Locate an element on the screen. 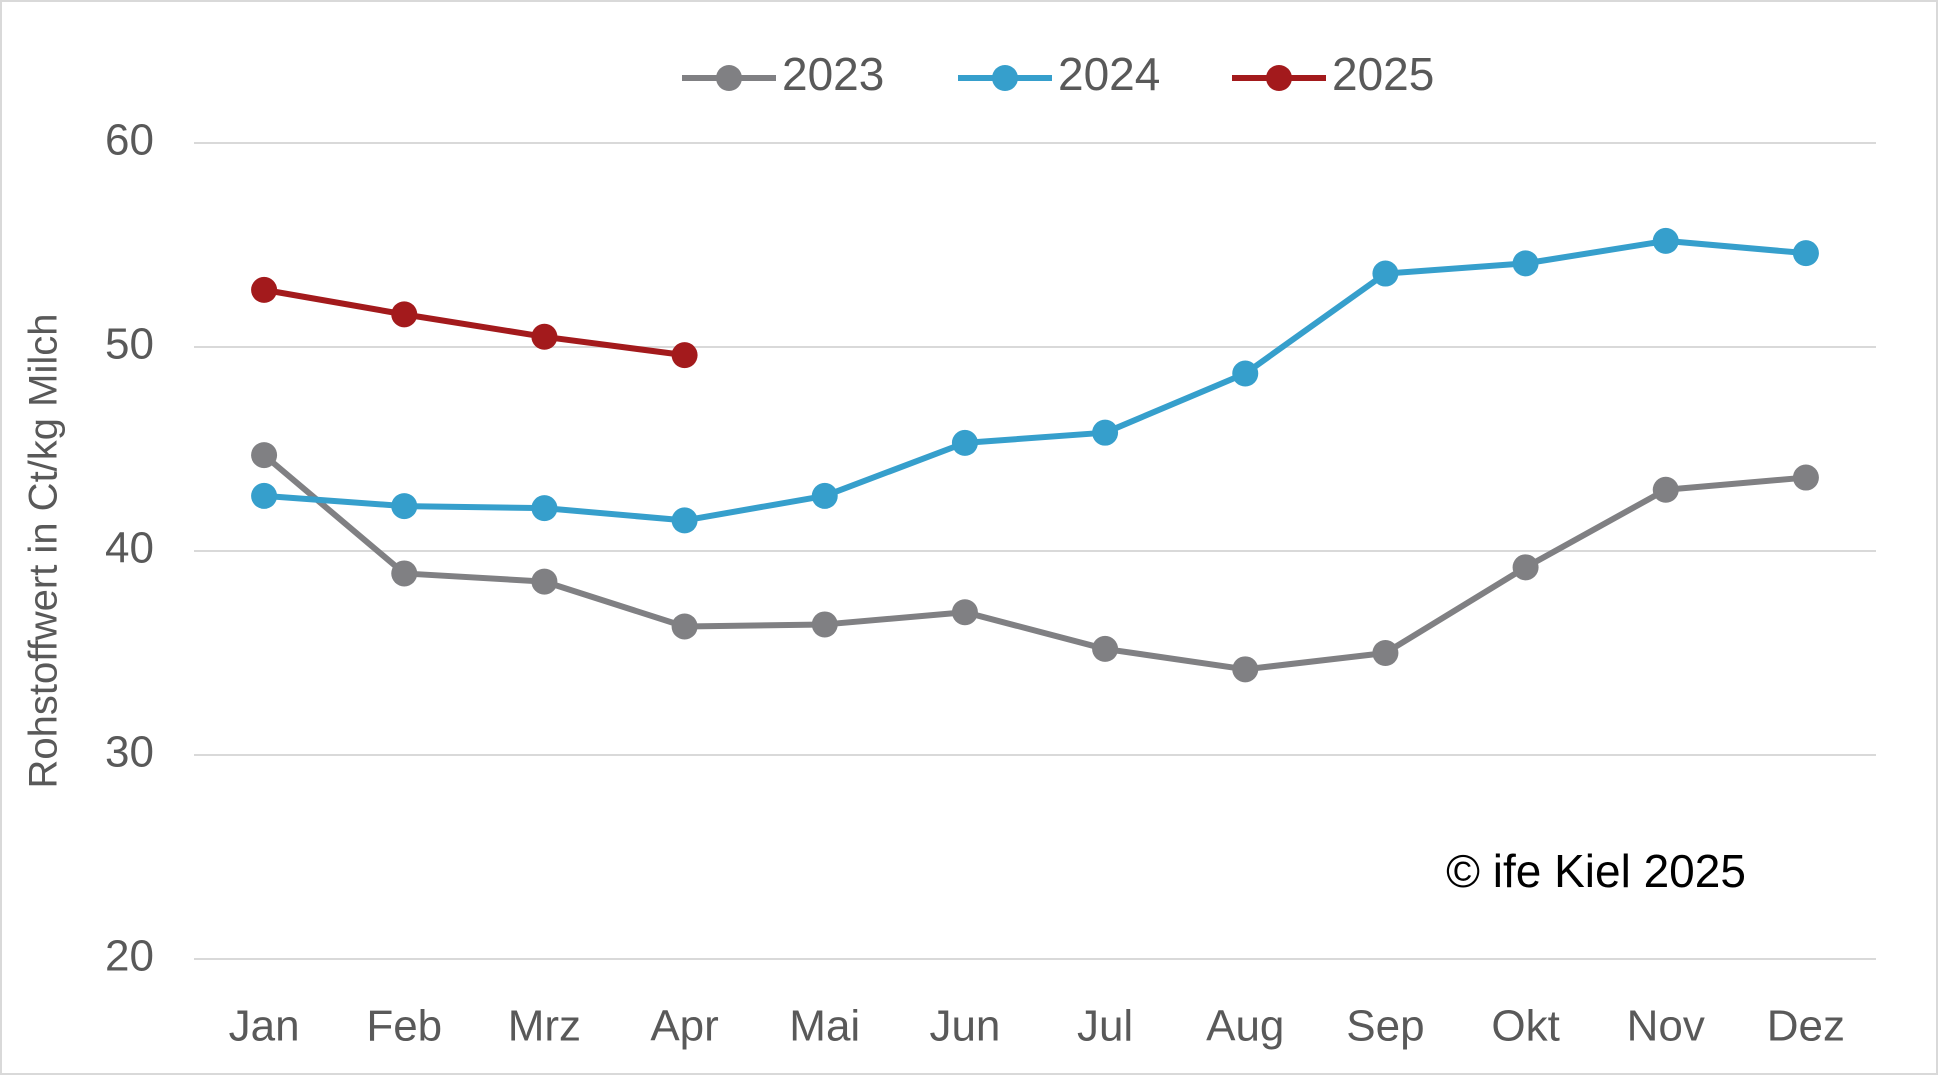  x-tick-label: Feb is located at coordinates (404, 1026).